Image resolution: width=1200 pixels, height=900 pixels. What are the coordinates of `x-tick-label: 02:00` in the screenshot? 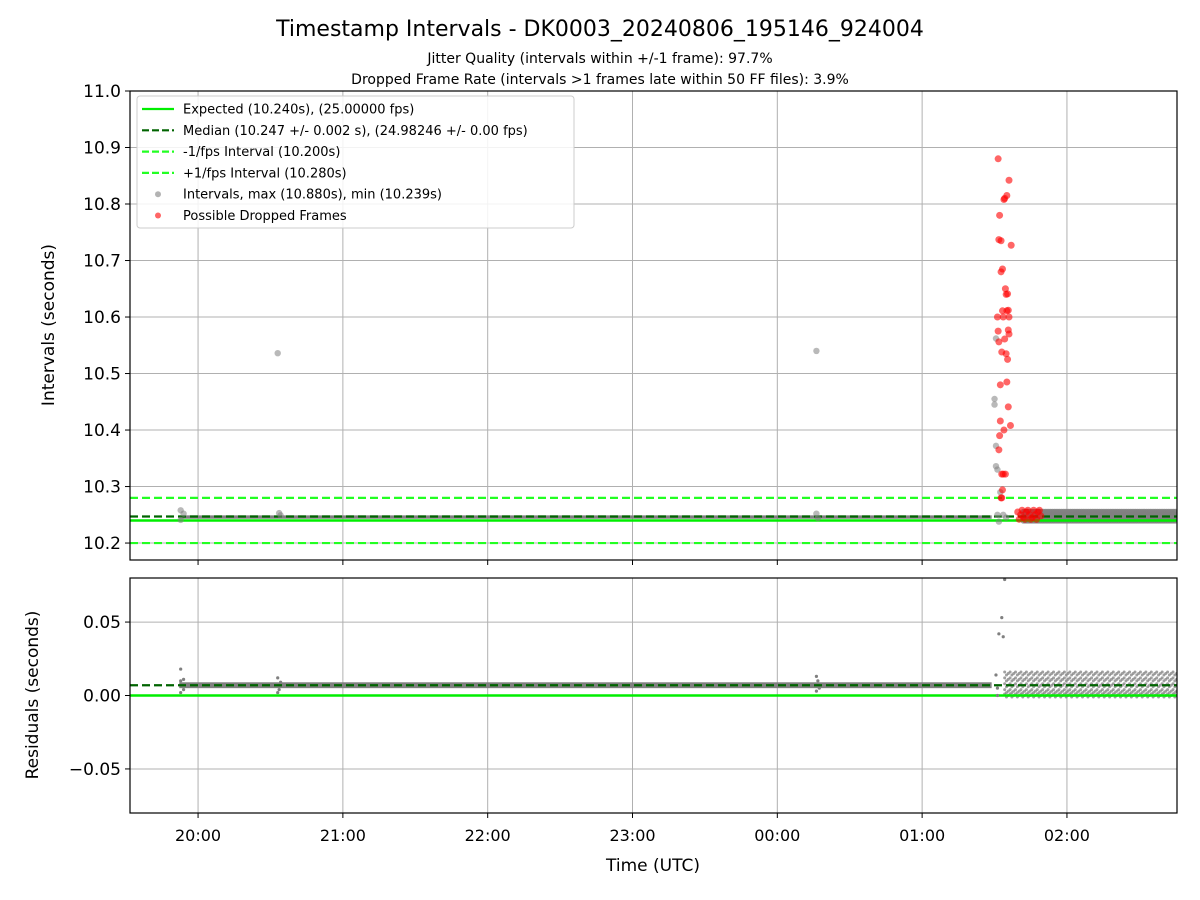 It's located at (1067, 835).